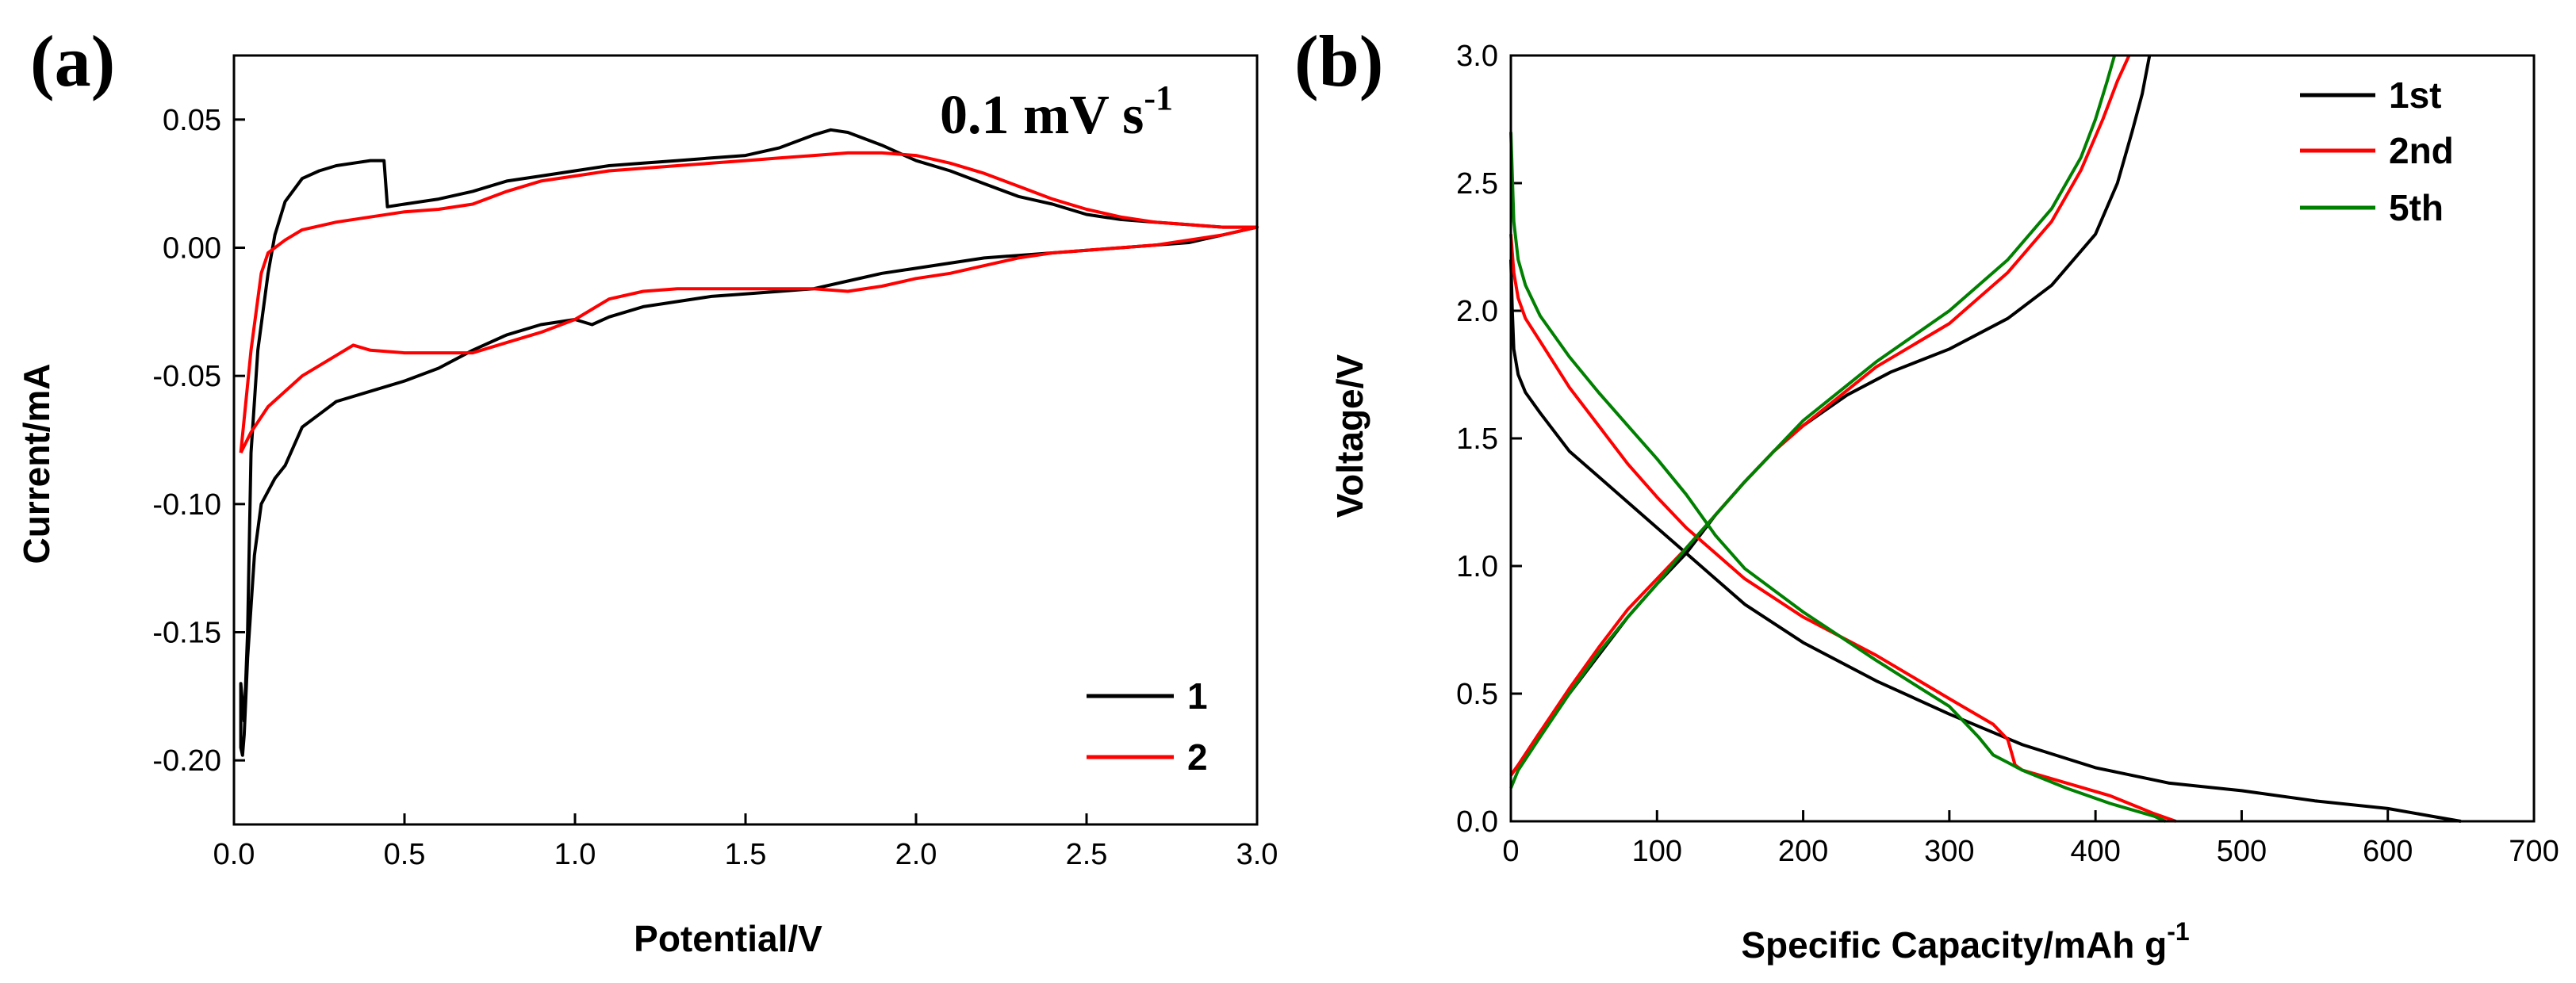 This screenshot has height=983, width=2576. I want to click on panel-b-xtick-label: 500, so click(2242, 851).